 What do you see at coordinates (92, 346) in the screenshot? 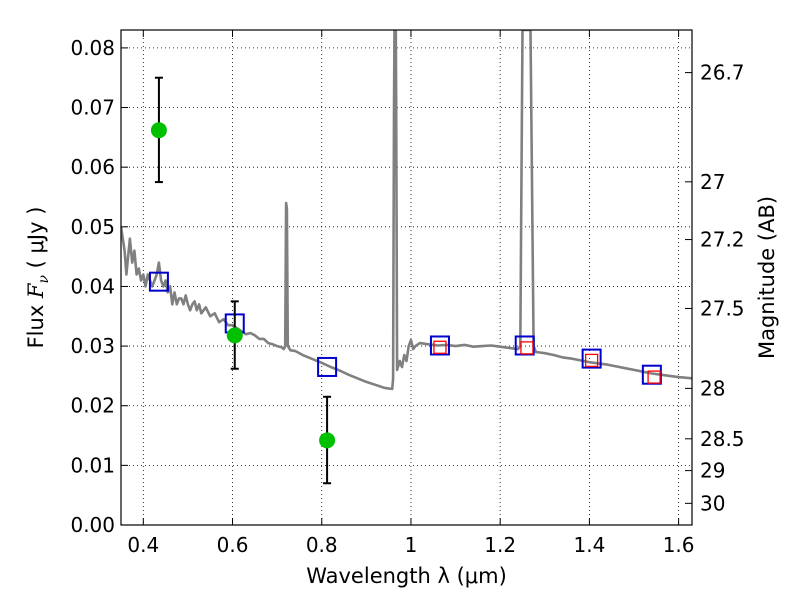
I see `y-tick-label: 0.03` at bounding box center [92, 346].